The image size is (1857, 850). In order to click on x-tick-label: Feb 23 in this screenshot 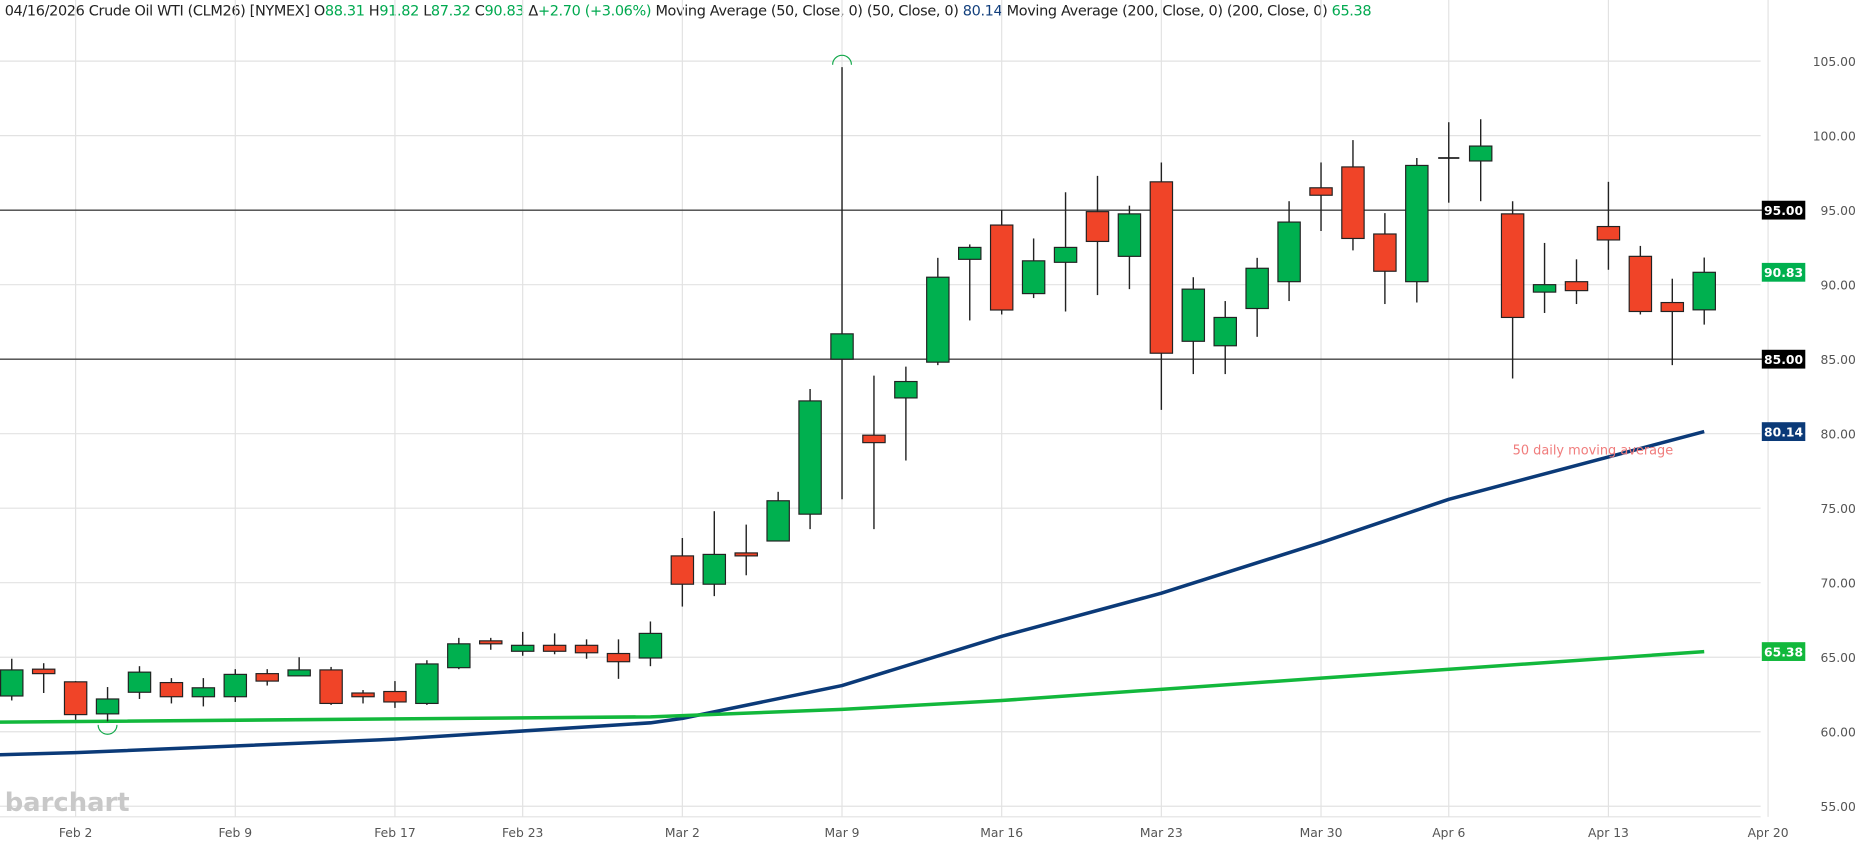, I will do `click(522, 833)`.